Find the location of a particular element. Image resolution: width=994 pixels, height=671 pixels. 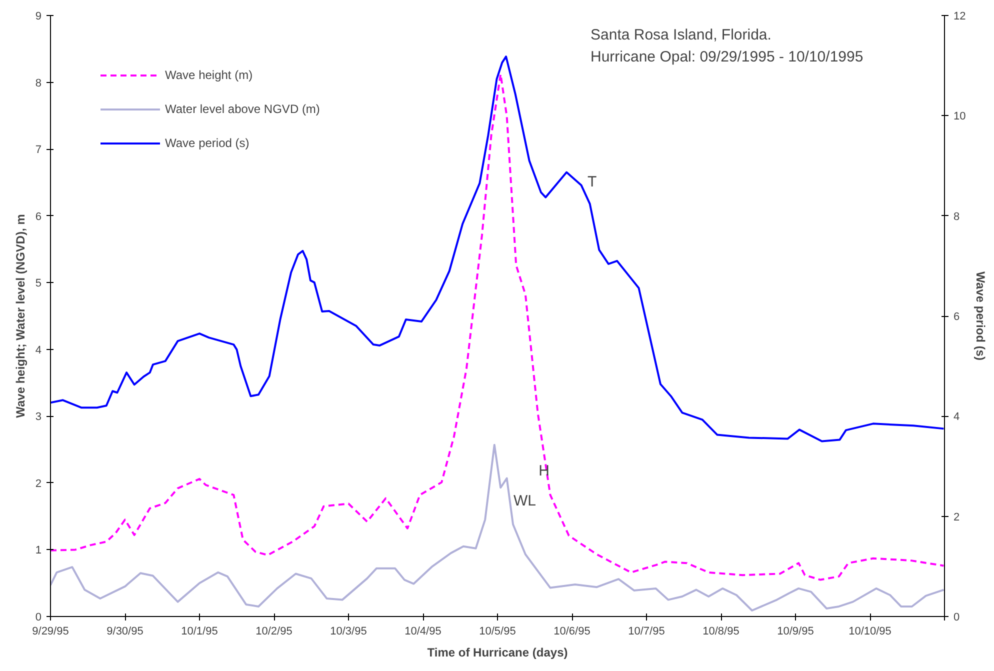

legend-label: Water level above NGVD (m) is located at coordinates (242, 109).